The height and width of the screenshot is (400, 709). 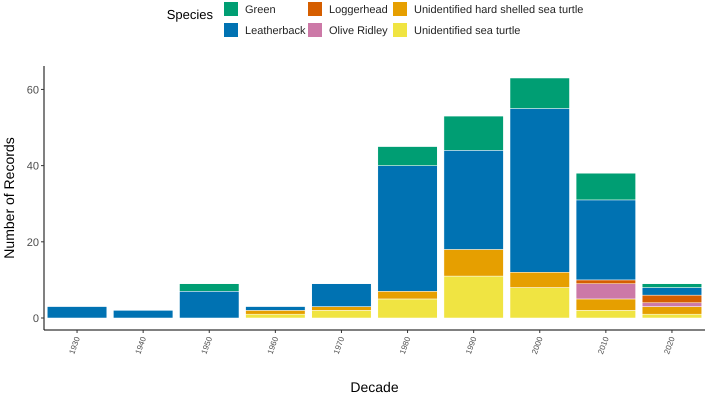 I want to click on x-tick-label: 2020, so click(x=670, y=345).